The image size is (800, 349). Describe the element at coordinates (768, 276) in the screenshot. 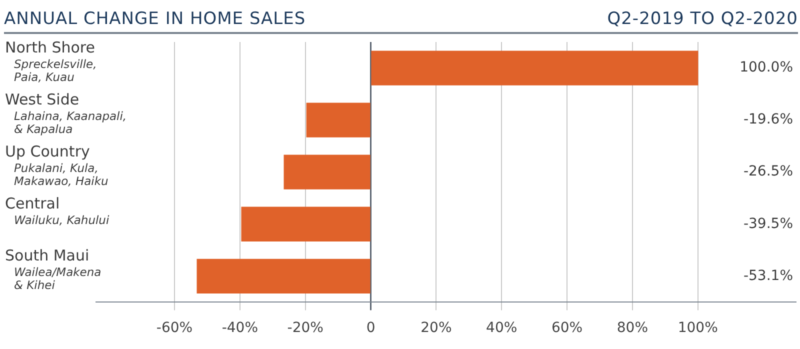

I see `data-label: -53.1%` at that location.